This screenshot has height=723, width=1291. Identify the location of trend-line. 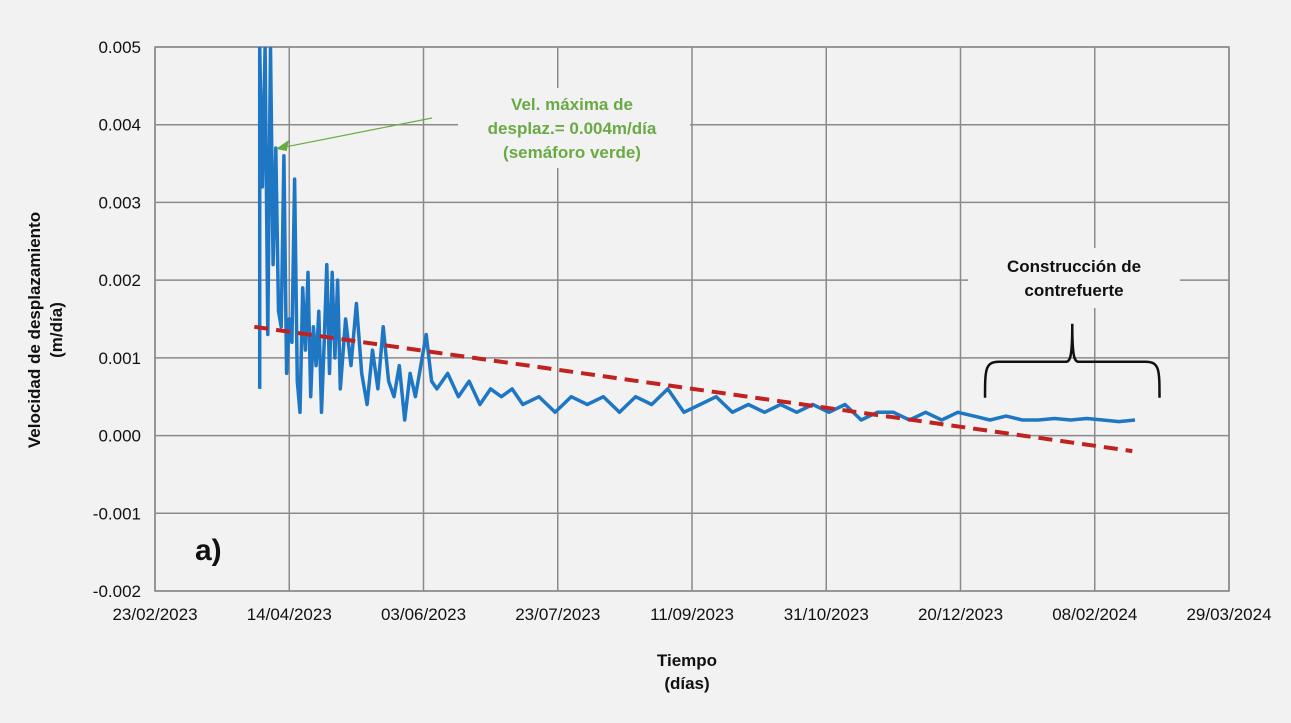
(693, 389).